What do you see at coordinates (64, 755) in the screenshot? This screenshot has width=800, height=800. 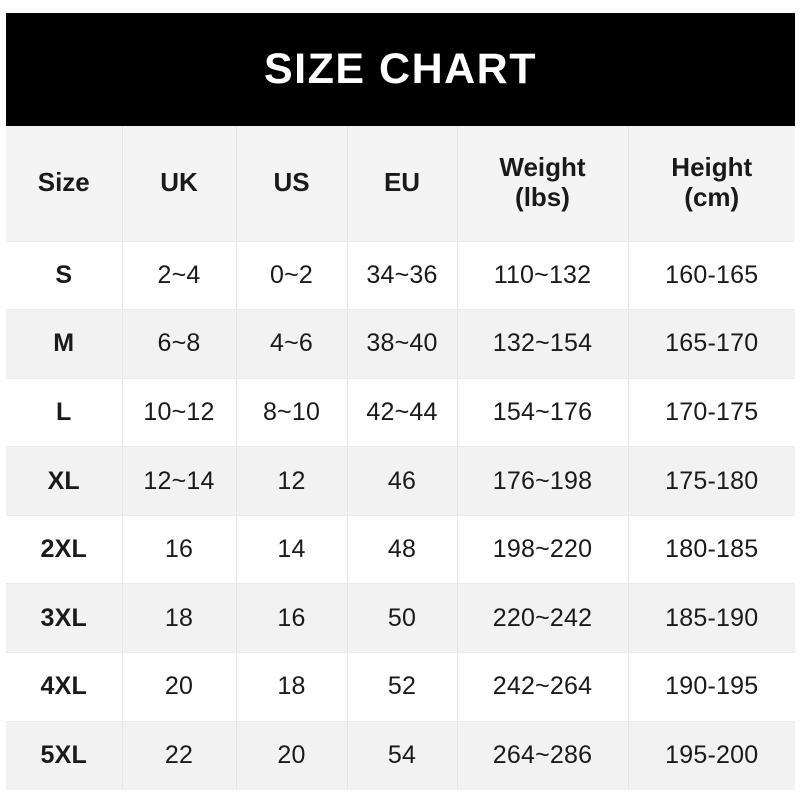 I see `cell-size: 5XL` at bounding box center [64, 755].